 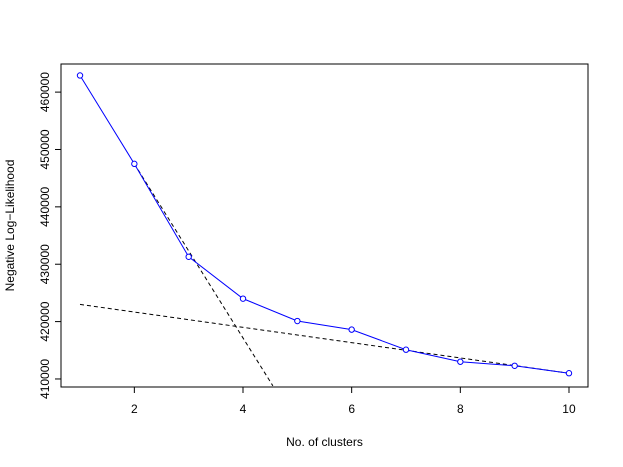 What do you see at coordinates (50, 235) in the screenshot?
I see `y-axis: 410000 420000 430000 440000 450000 460000` at bounding box center [50, 235].